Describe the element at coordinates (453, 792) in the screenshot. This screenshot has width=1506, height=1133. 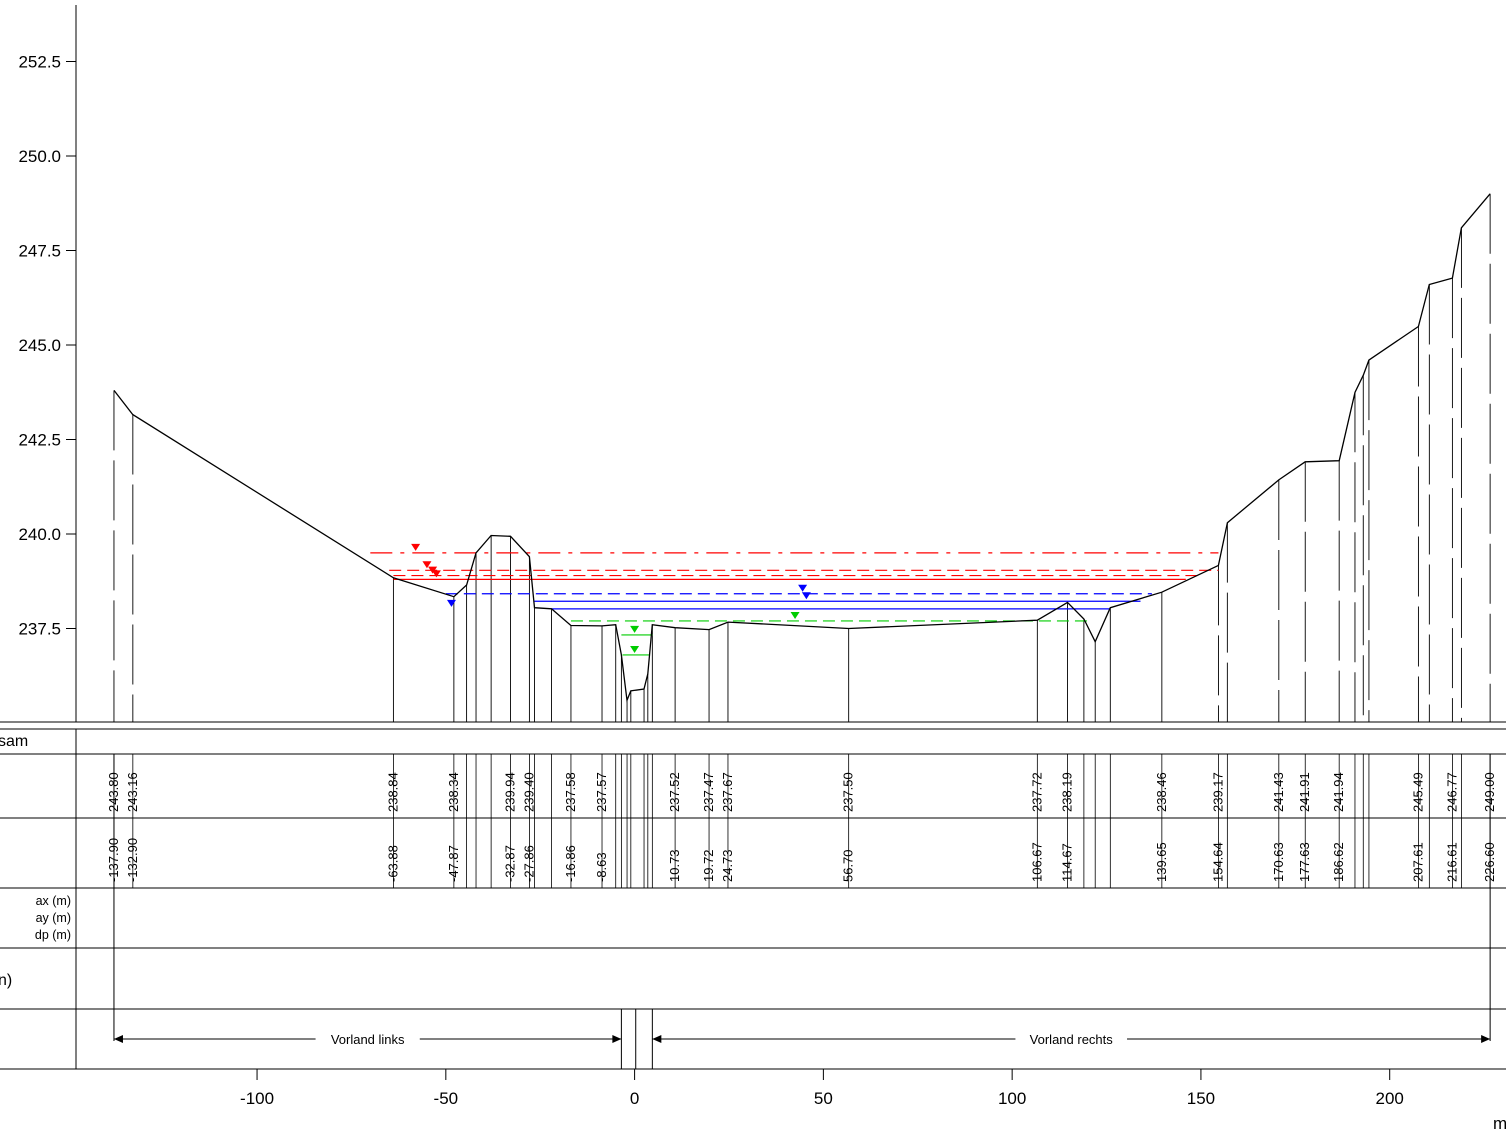
I see `elevation-label: 238.34` at that location.